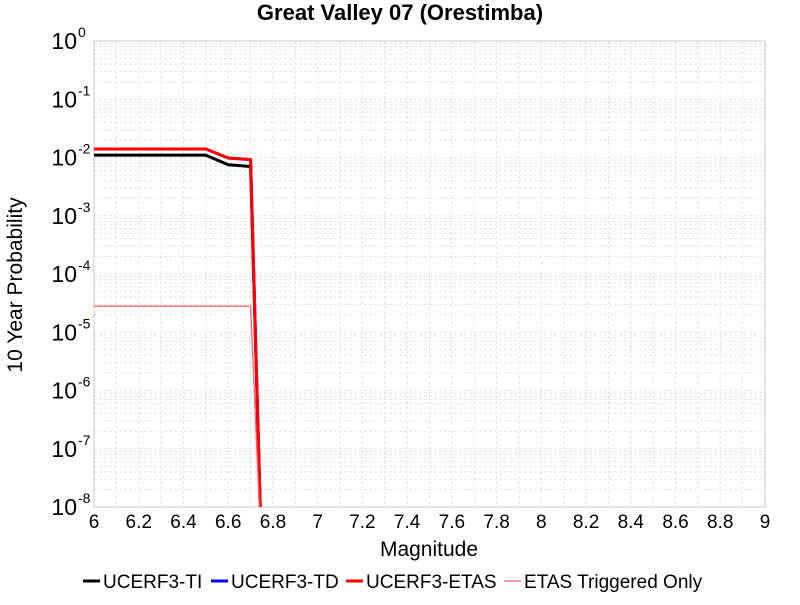 This screenshot has width=800, height=605. I want to click on legend-label: UCERF3-TD, so click(285, 582).